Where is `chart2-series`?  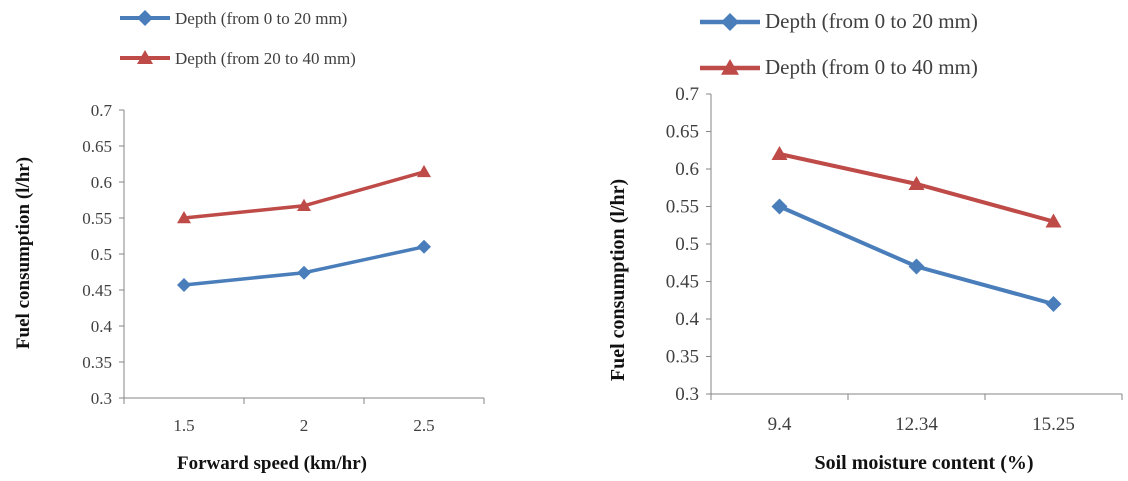
chart2-series is located at coordinates (916, 229).